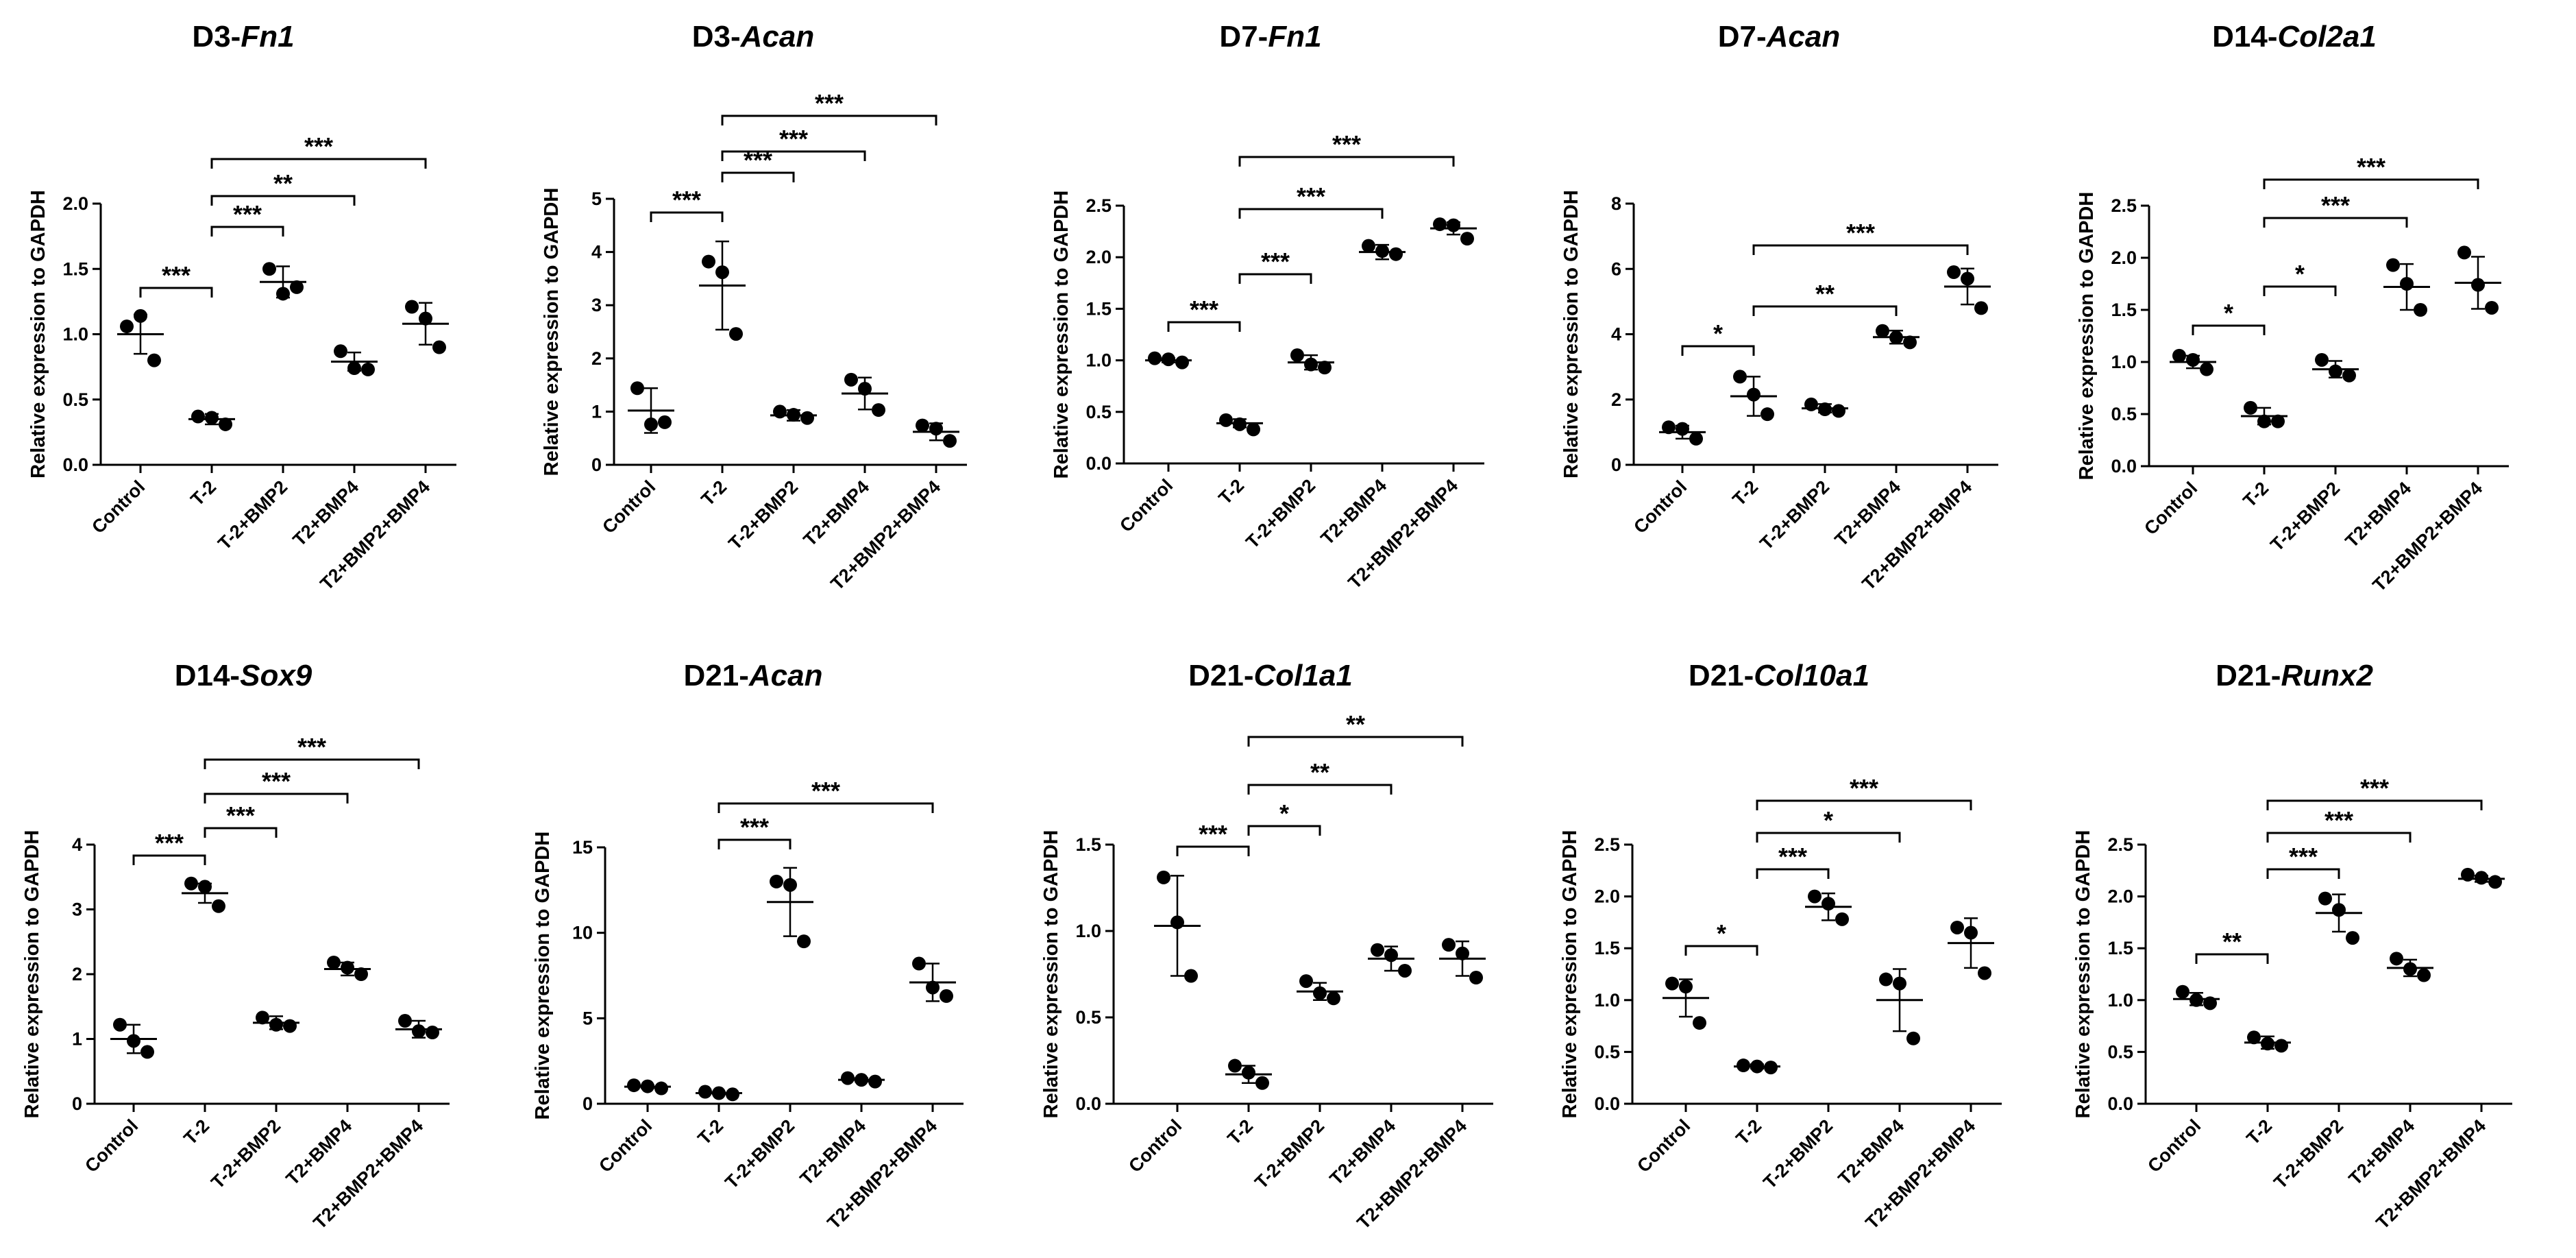 This screenshot has height=1258, width=2576. Describe the element at coordinates (75, 203) in the screenshot. I see `y-tick-label: 2.0` at that location.